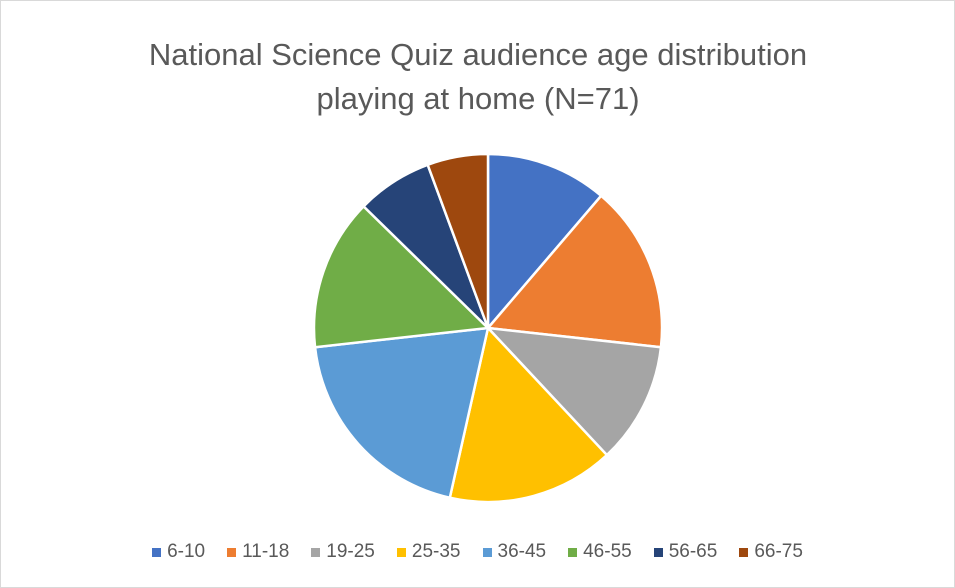 The width and height of the screenshot is (955, 588). Describe the element at coordinates (693, 551) in the screenshot. I see `legend-label: 56-65` at that location.